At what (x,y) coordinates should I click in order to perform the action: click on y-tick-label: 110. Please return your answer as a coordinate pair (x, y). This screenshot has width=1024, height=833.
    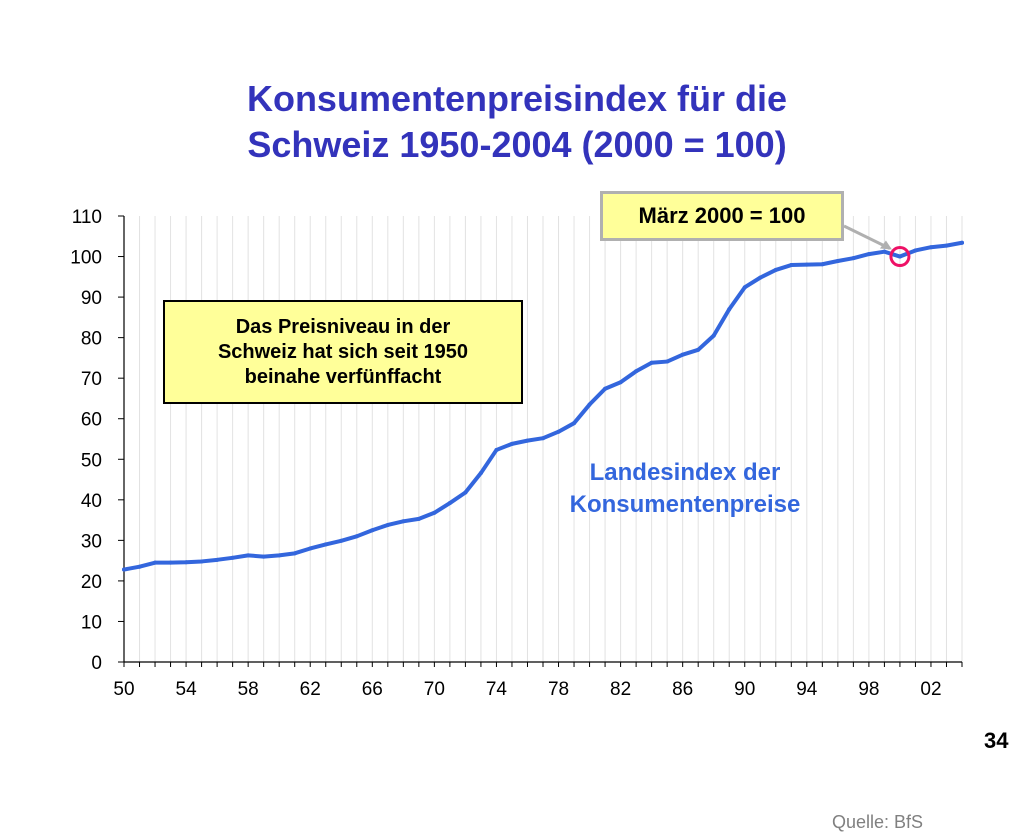
    Looking at the image, I should click on (87, 217).